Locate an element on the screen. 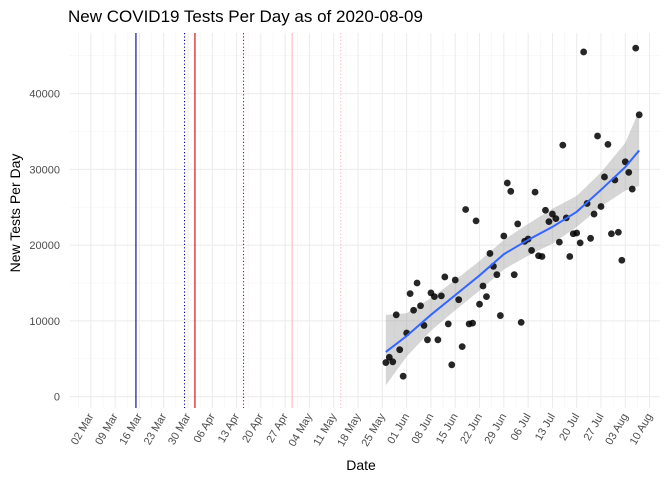 The image size is (672, 480). x-tick-label: 27 Jul is located at coordinates (594, 427).